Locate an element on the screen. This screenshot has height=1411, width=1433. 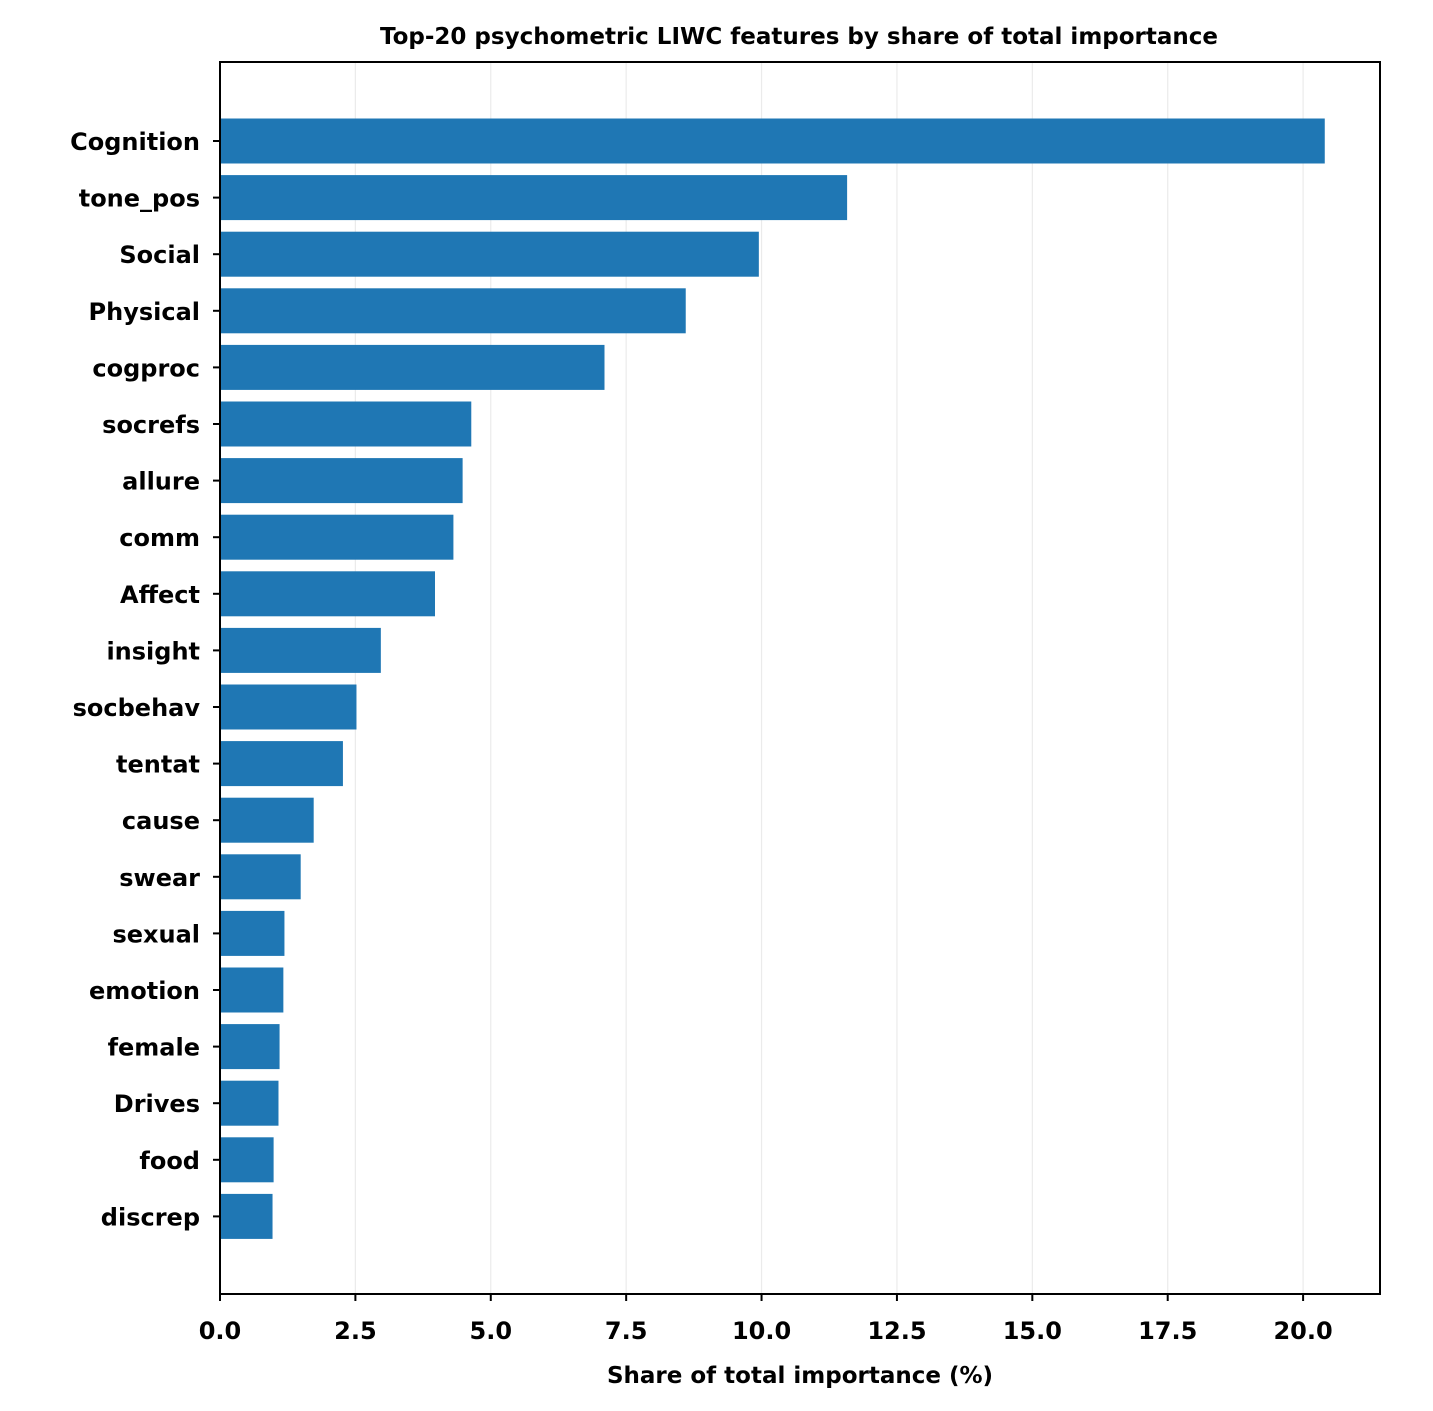
y-tick-label: female is located at coordinates (154, 1048).